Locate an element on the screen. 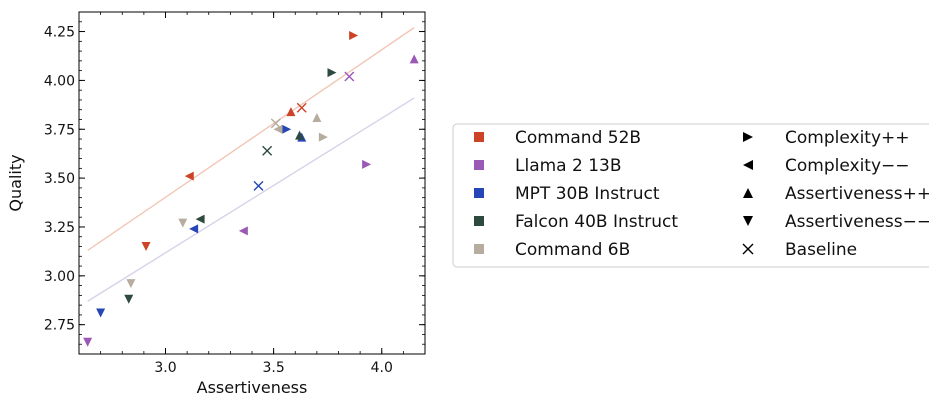  legend-label: Complexity−− is located at coordinates (847, 166).